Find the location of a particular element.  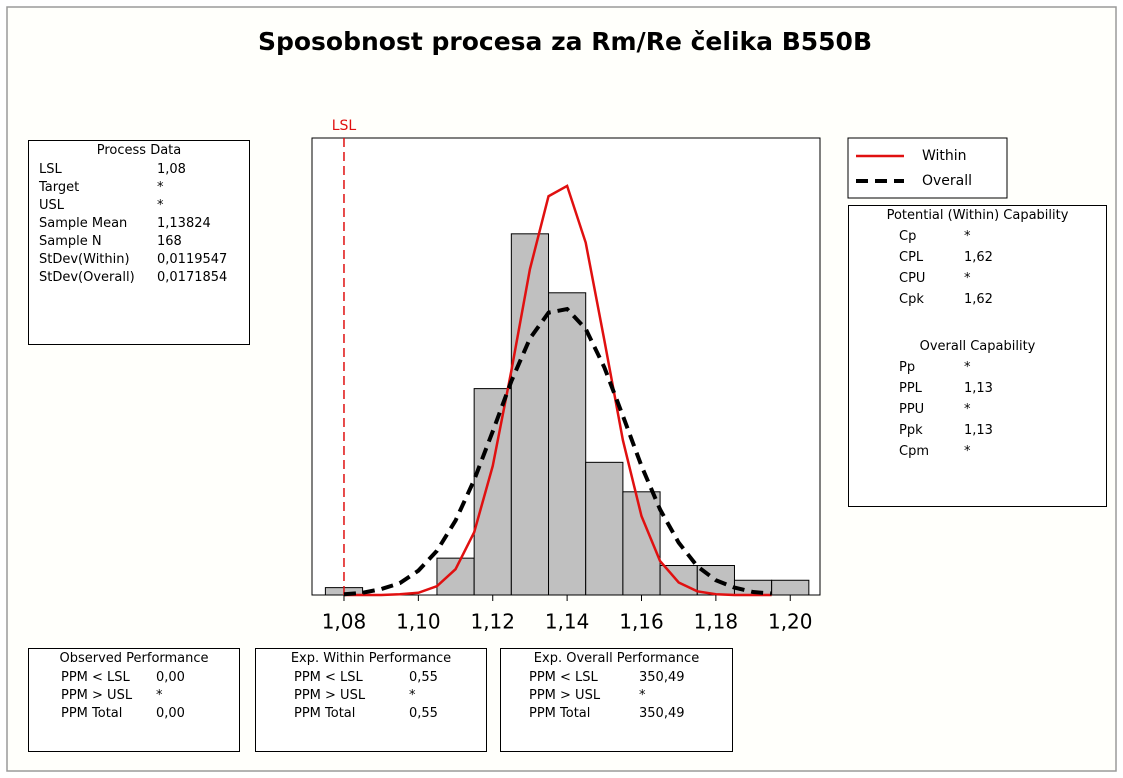

panel-row: PPM < LSL 350,49 is located at coordinates (616, 678).